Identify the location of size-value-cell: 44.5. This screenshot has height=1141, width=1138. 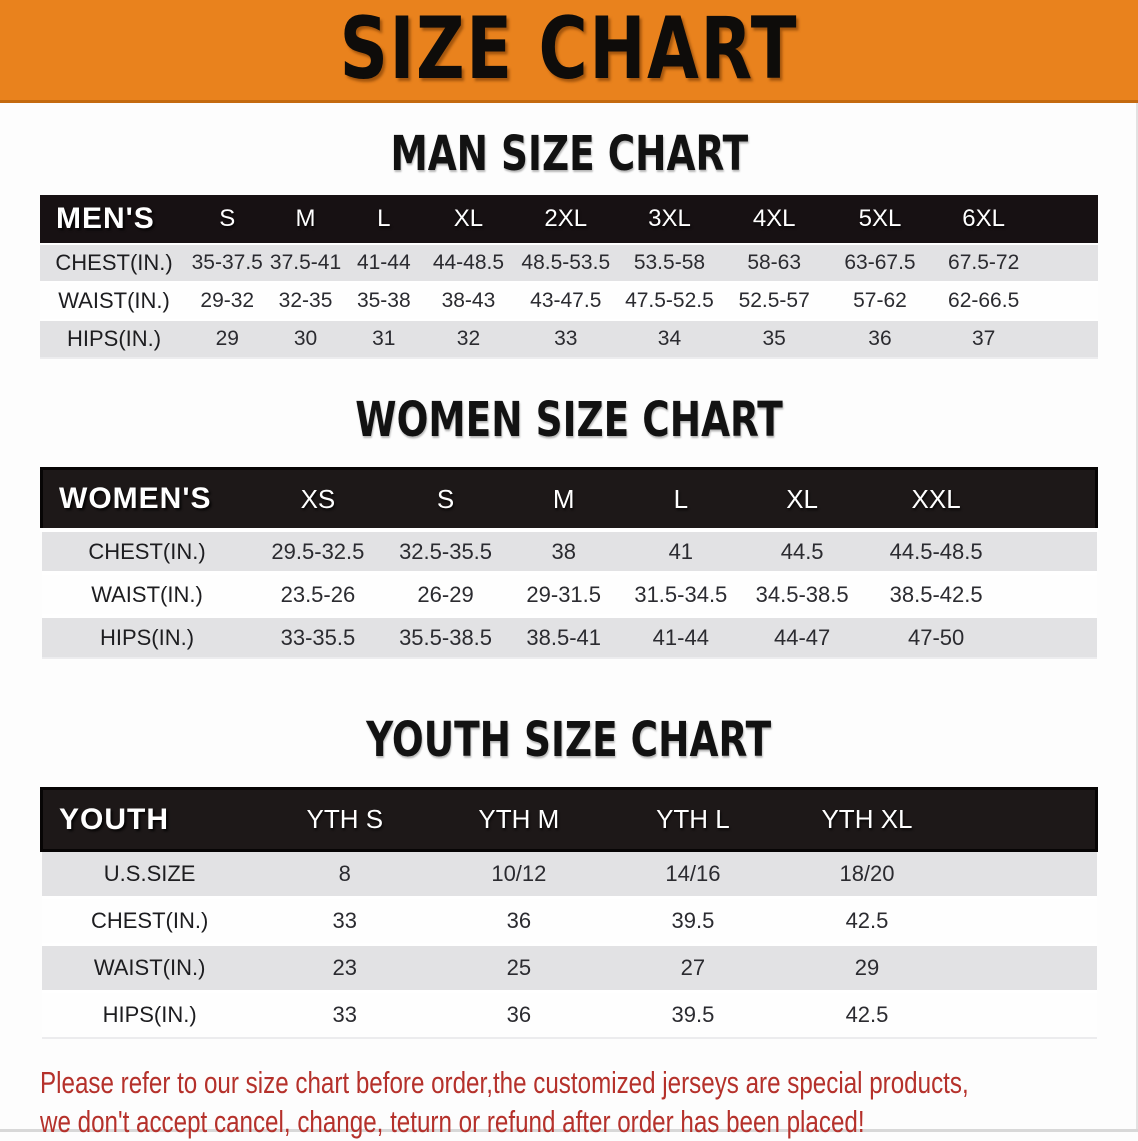
(802, 550).